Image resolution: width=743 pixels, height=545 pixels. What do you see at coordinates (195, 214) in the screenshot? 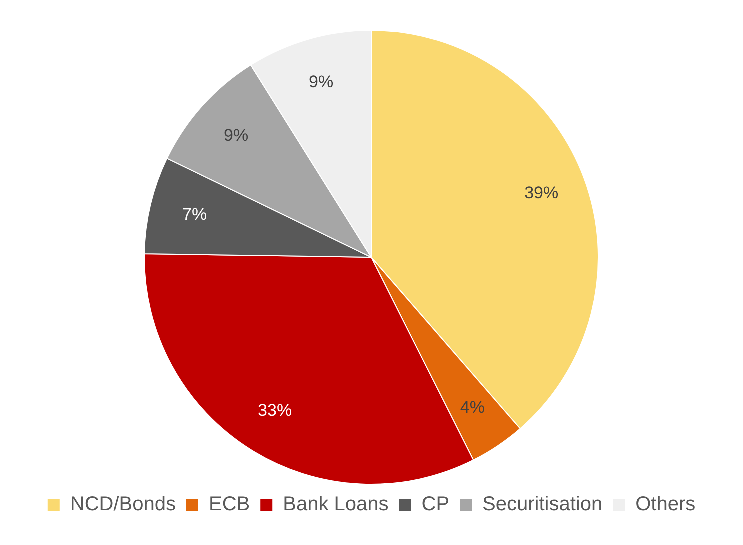
I see `data-label: 7%` at bounding box center [195, 214].